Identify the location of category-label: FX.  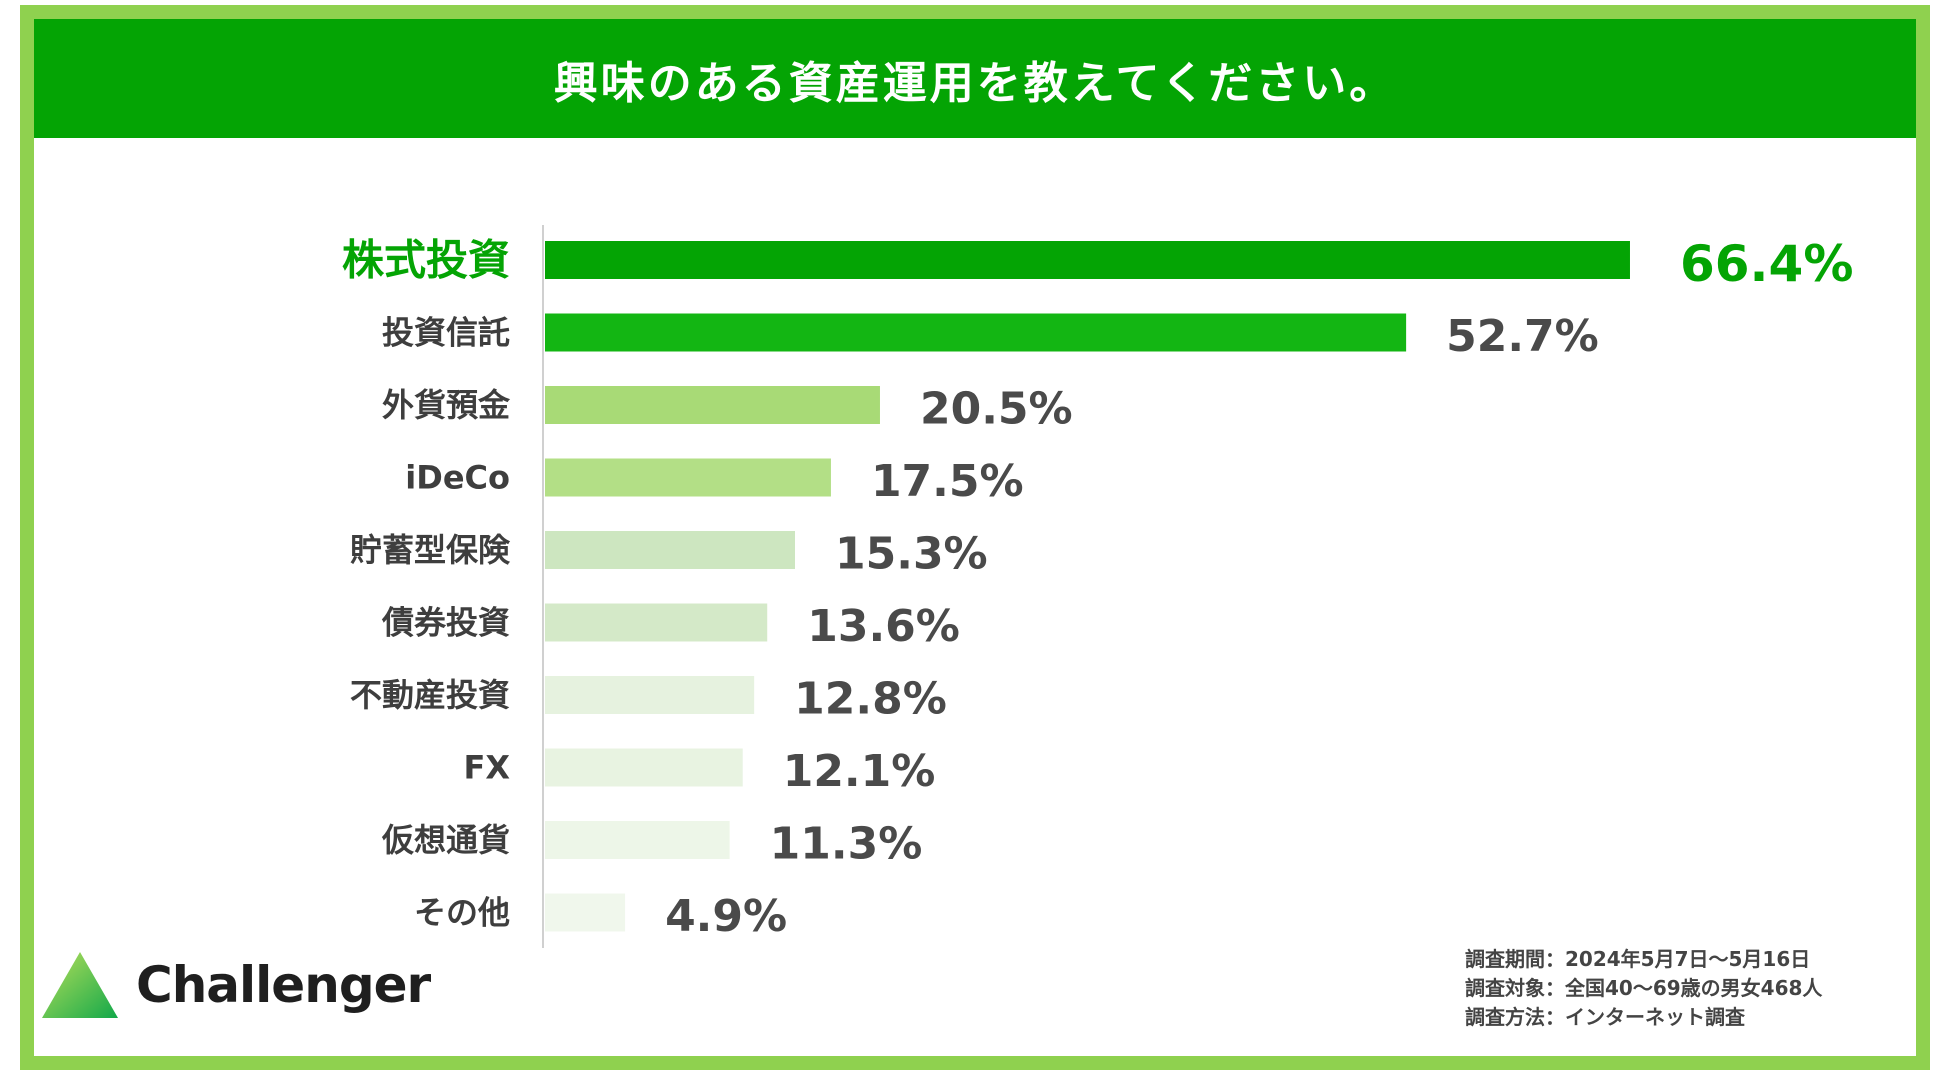
(486, 768).